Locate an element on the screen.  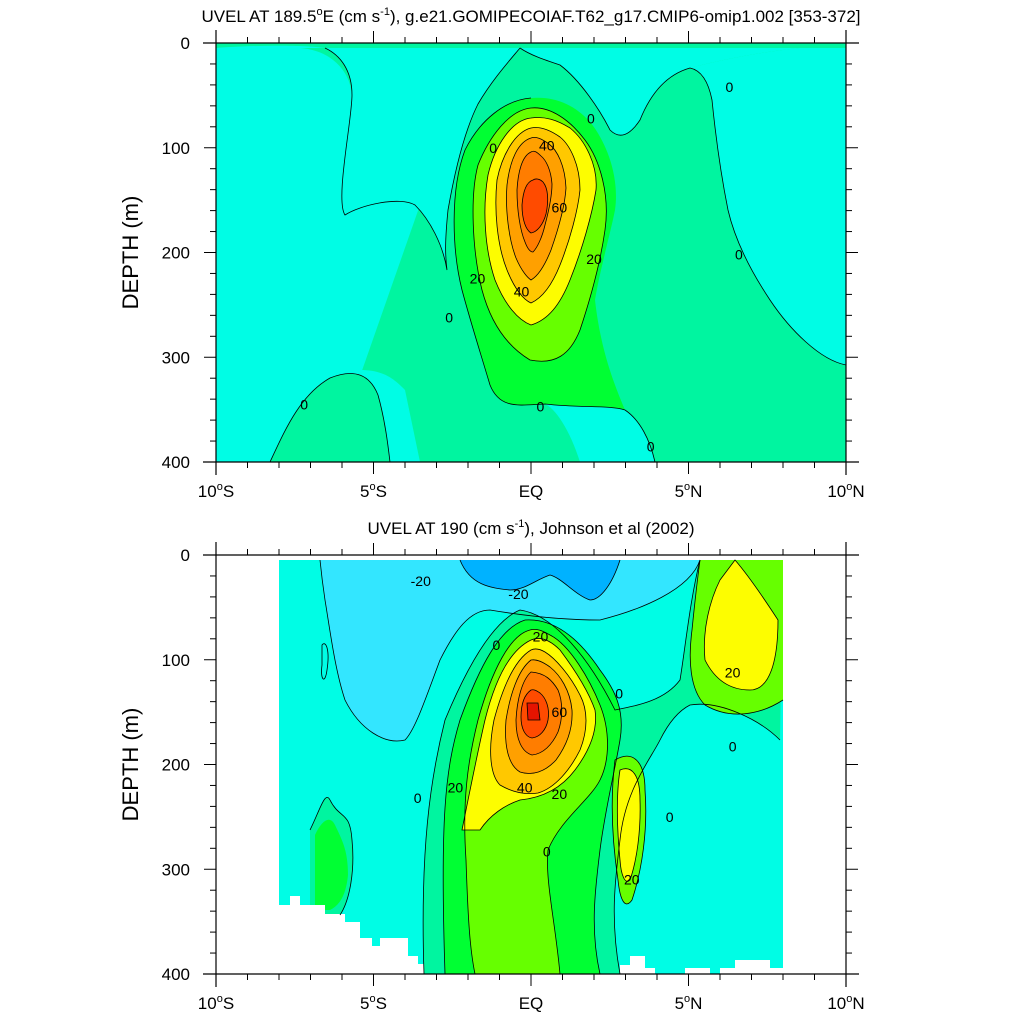
missing-data-mask-bottom is located at coordinates (320, 767).